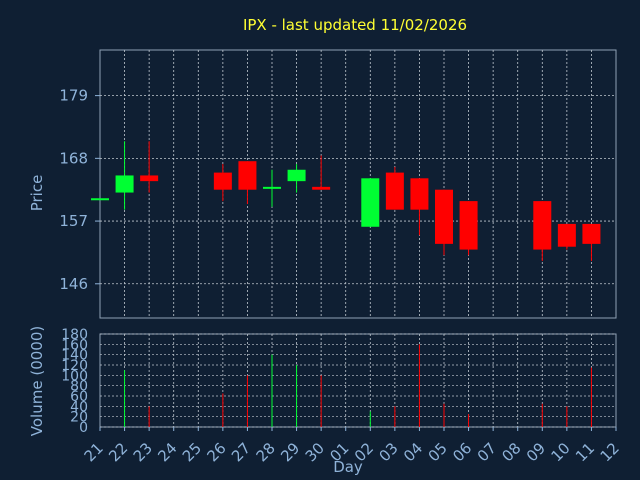  What do you see at coordinates (241, 452) in the screenshot?
I see `x-tick-label: 27` at bounding box center [241, 452].